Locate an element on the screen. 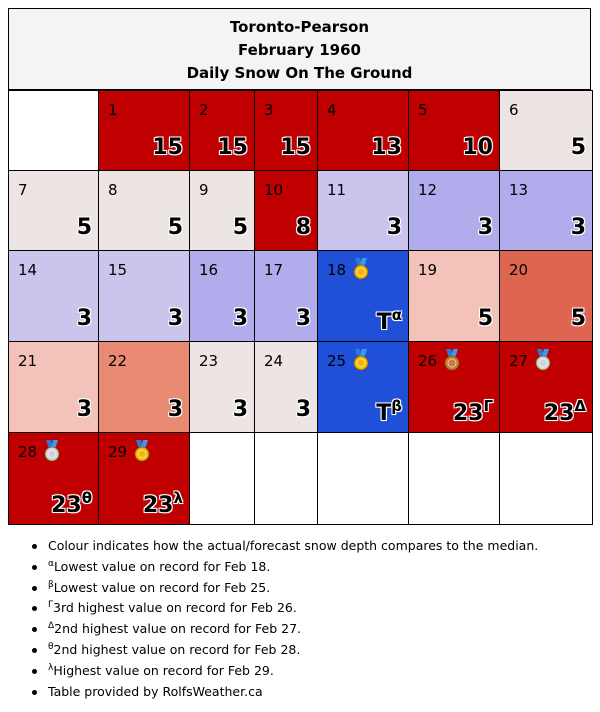 Image resolution: width=600 pixels, height=712 pixels. day-cell-18: 18 Tα is located at coordinates (363, 296).